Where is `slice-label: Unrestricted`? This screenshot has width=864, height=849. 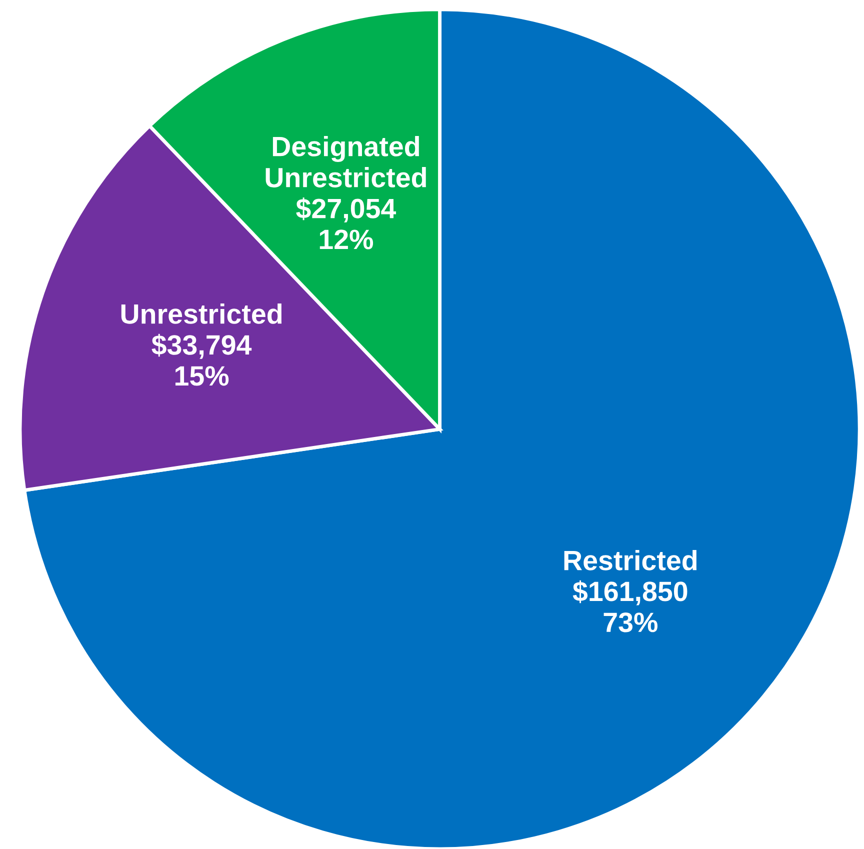
slice-label: Unrestricted is located at coordinates (201, 313).